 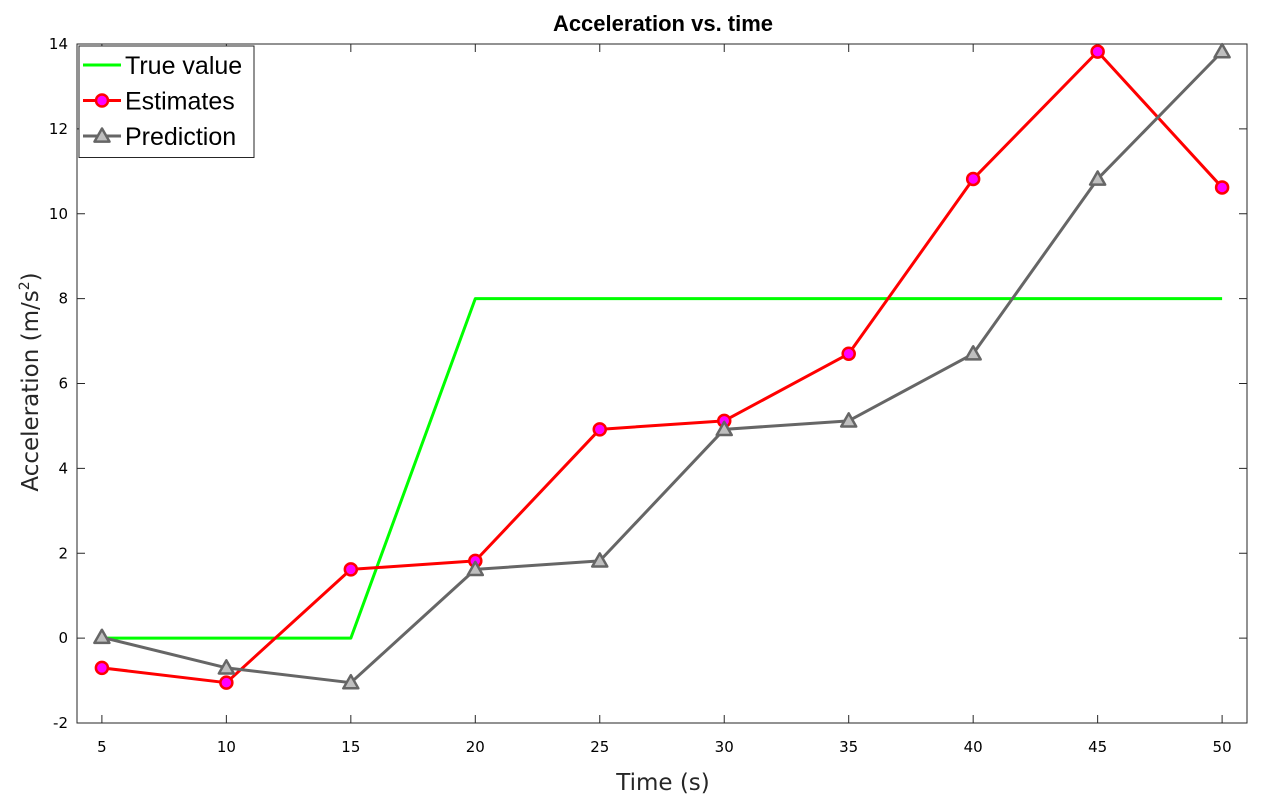 I want to click on y-tick-label: 8, so click(x=63, y=299).